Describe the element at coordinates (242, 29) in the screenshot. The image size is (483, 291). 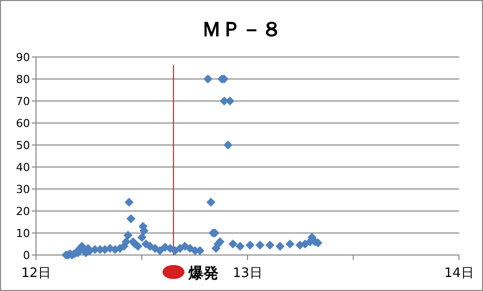
I see `chart-title: ＭＰ－８` at that location.